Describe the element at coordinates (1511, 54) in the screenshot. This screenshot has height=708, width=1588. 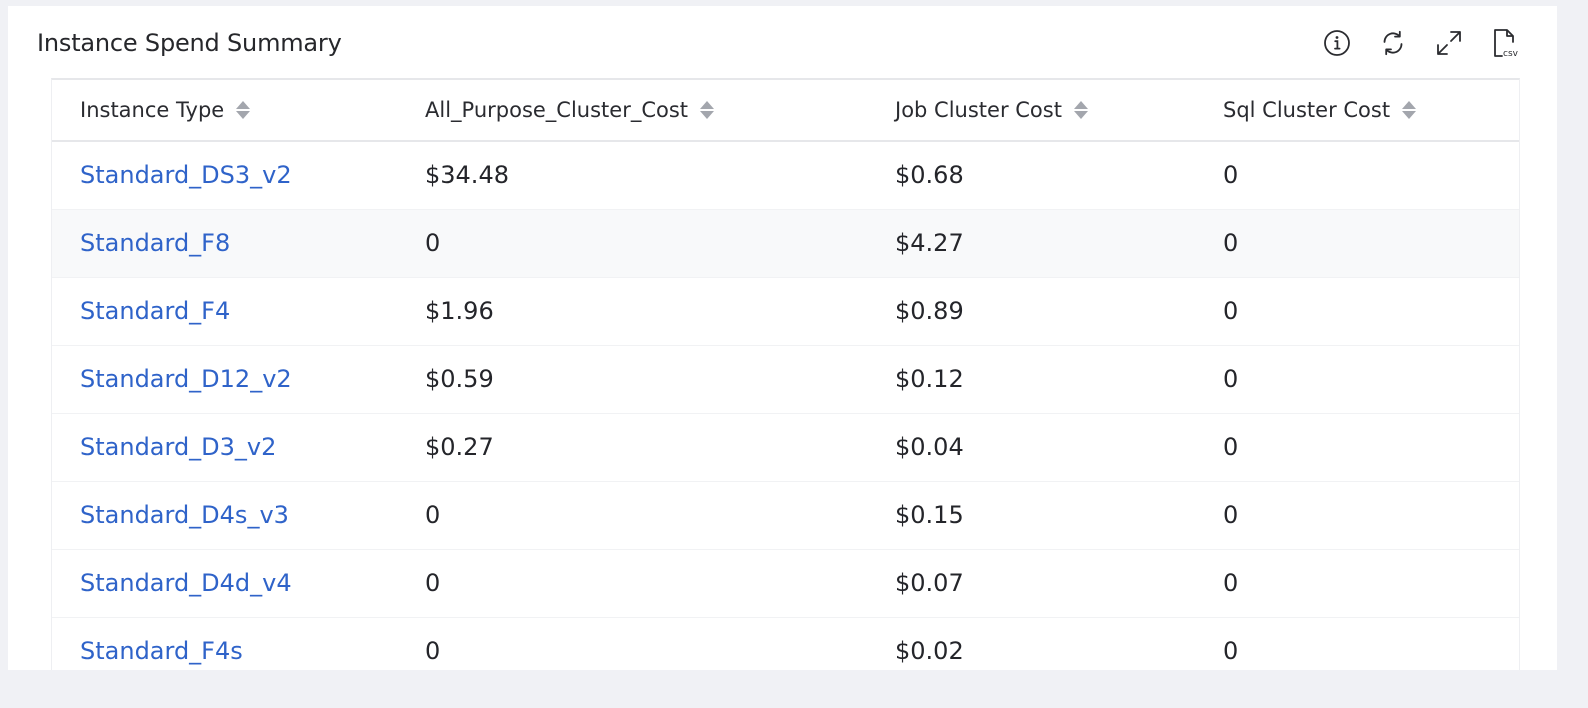
I see `csv-label: csv` at that location.